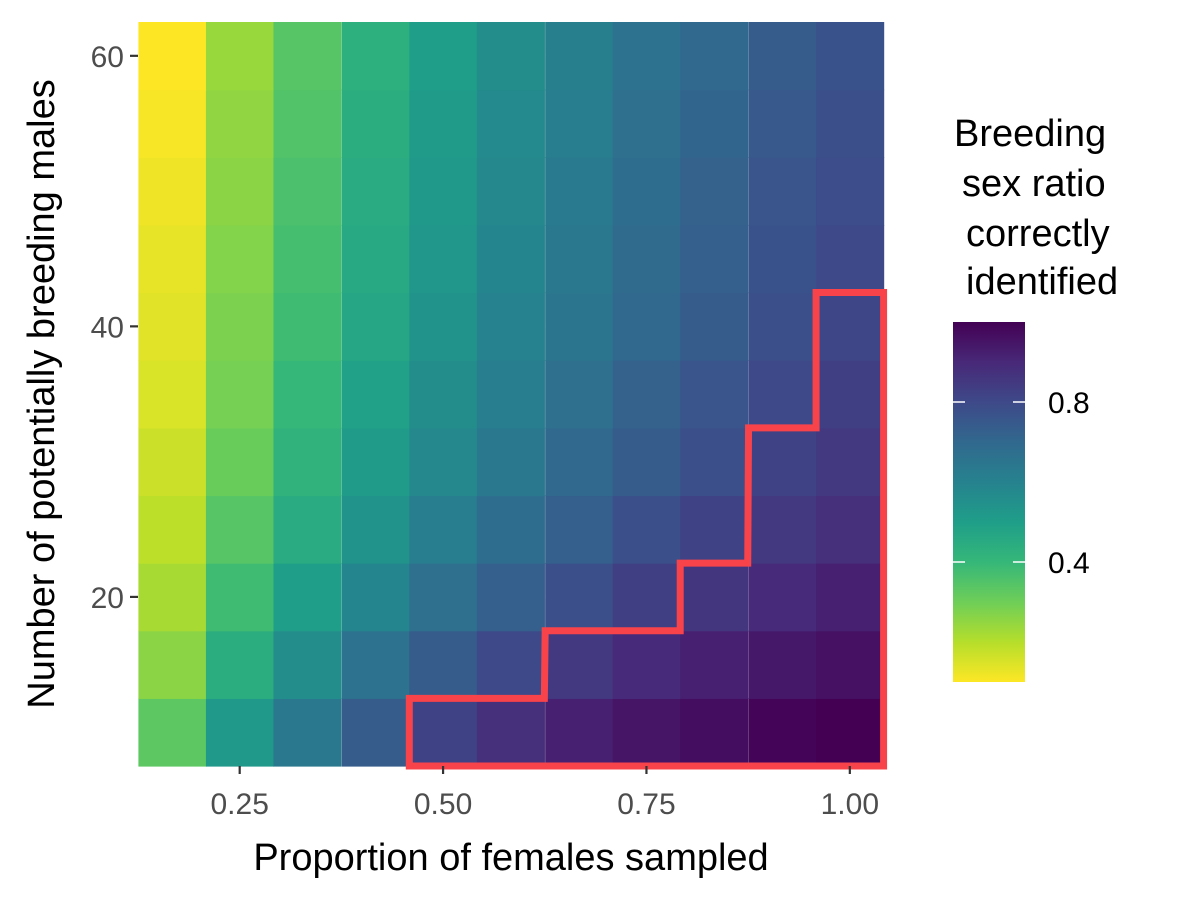 The width and height of the screenshot is (1200, 900). What do you see at coordinates (1042, 282) in the screenshot?
I see `legend-title-line-4: identified` at bounding box center [1042, 282].